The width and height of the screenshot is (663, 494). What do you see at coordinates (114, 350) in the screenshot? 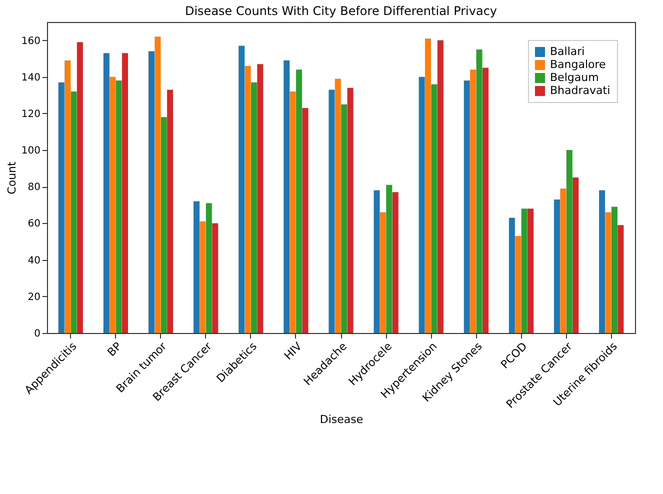
I see `x-tick-label: BP` at bounding box center [114, 350].